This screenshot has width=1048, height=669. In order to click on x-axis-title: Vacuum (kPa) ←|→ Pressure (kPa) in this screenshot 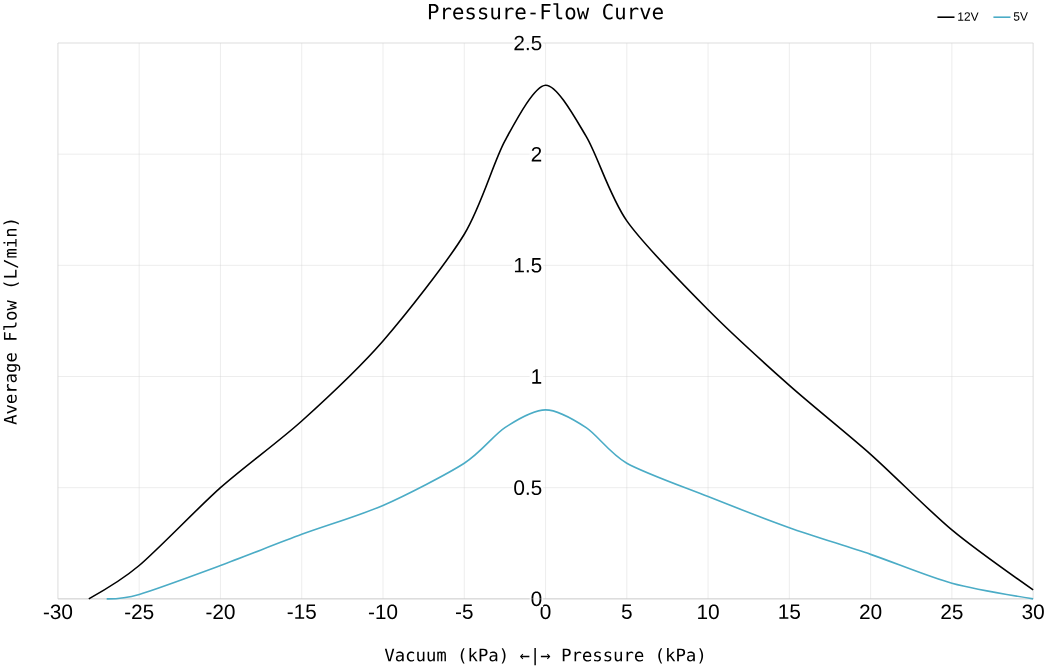, I will do `click(544, 657)`.